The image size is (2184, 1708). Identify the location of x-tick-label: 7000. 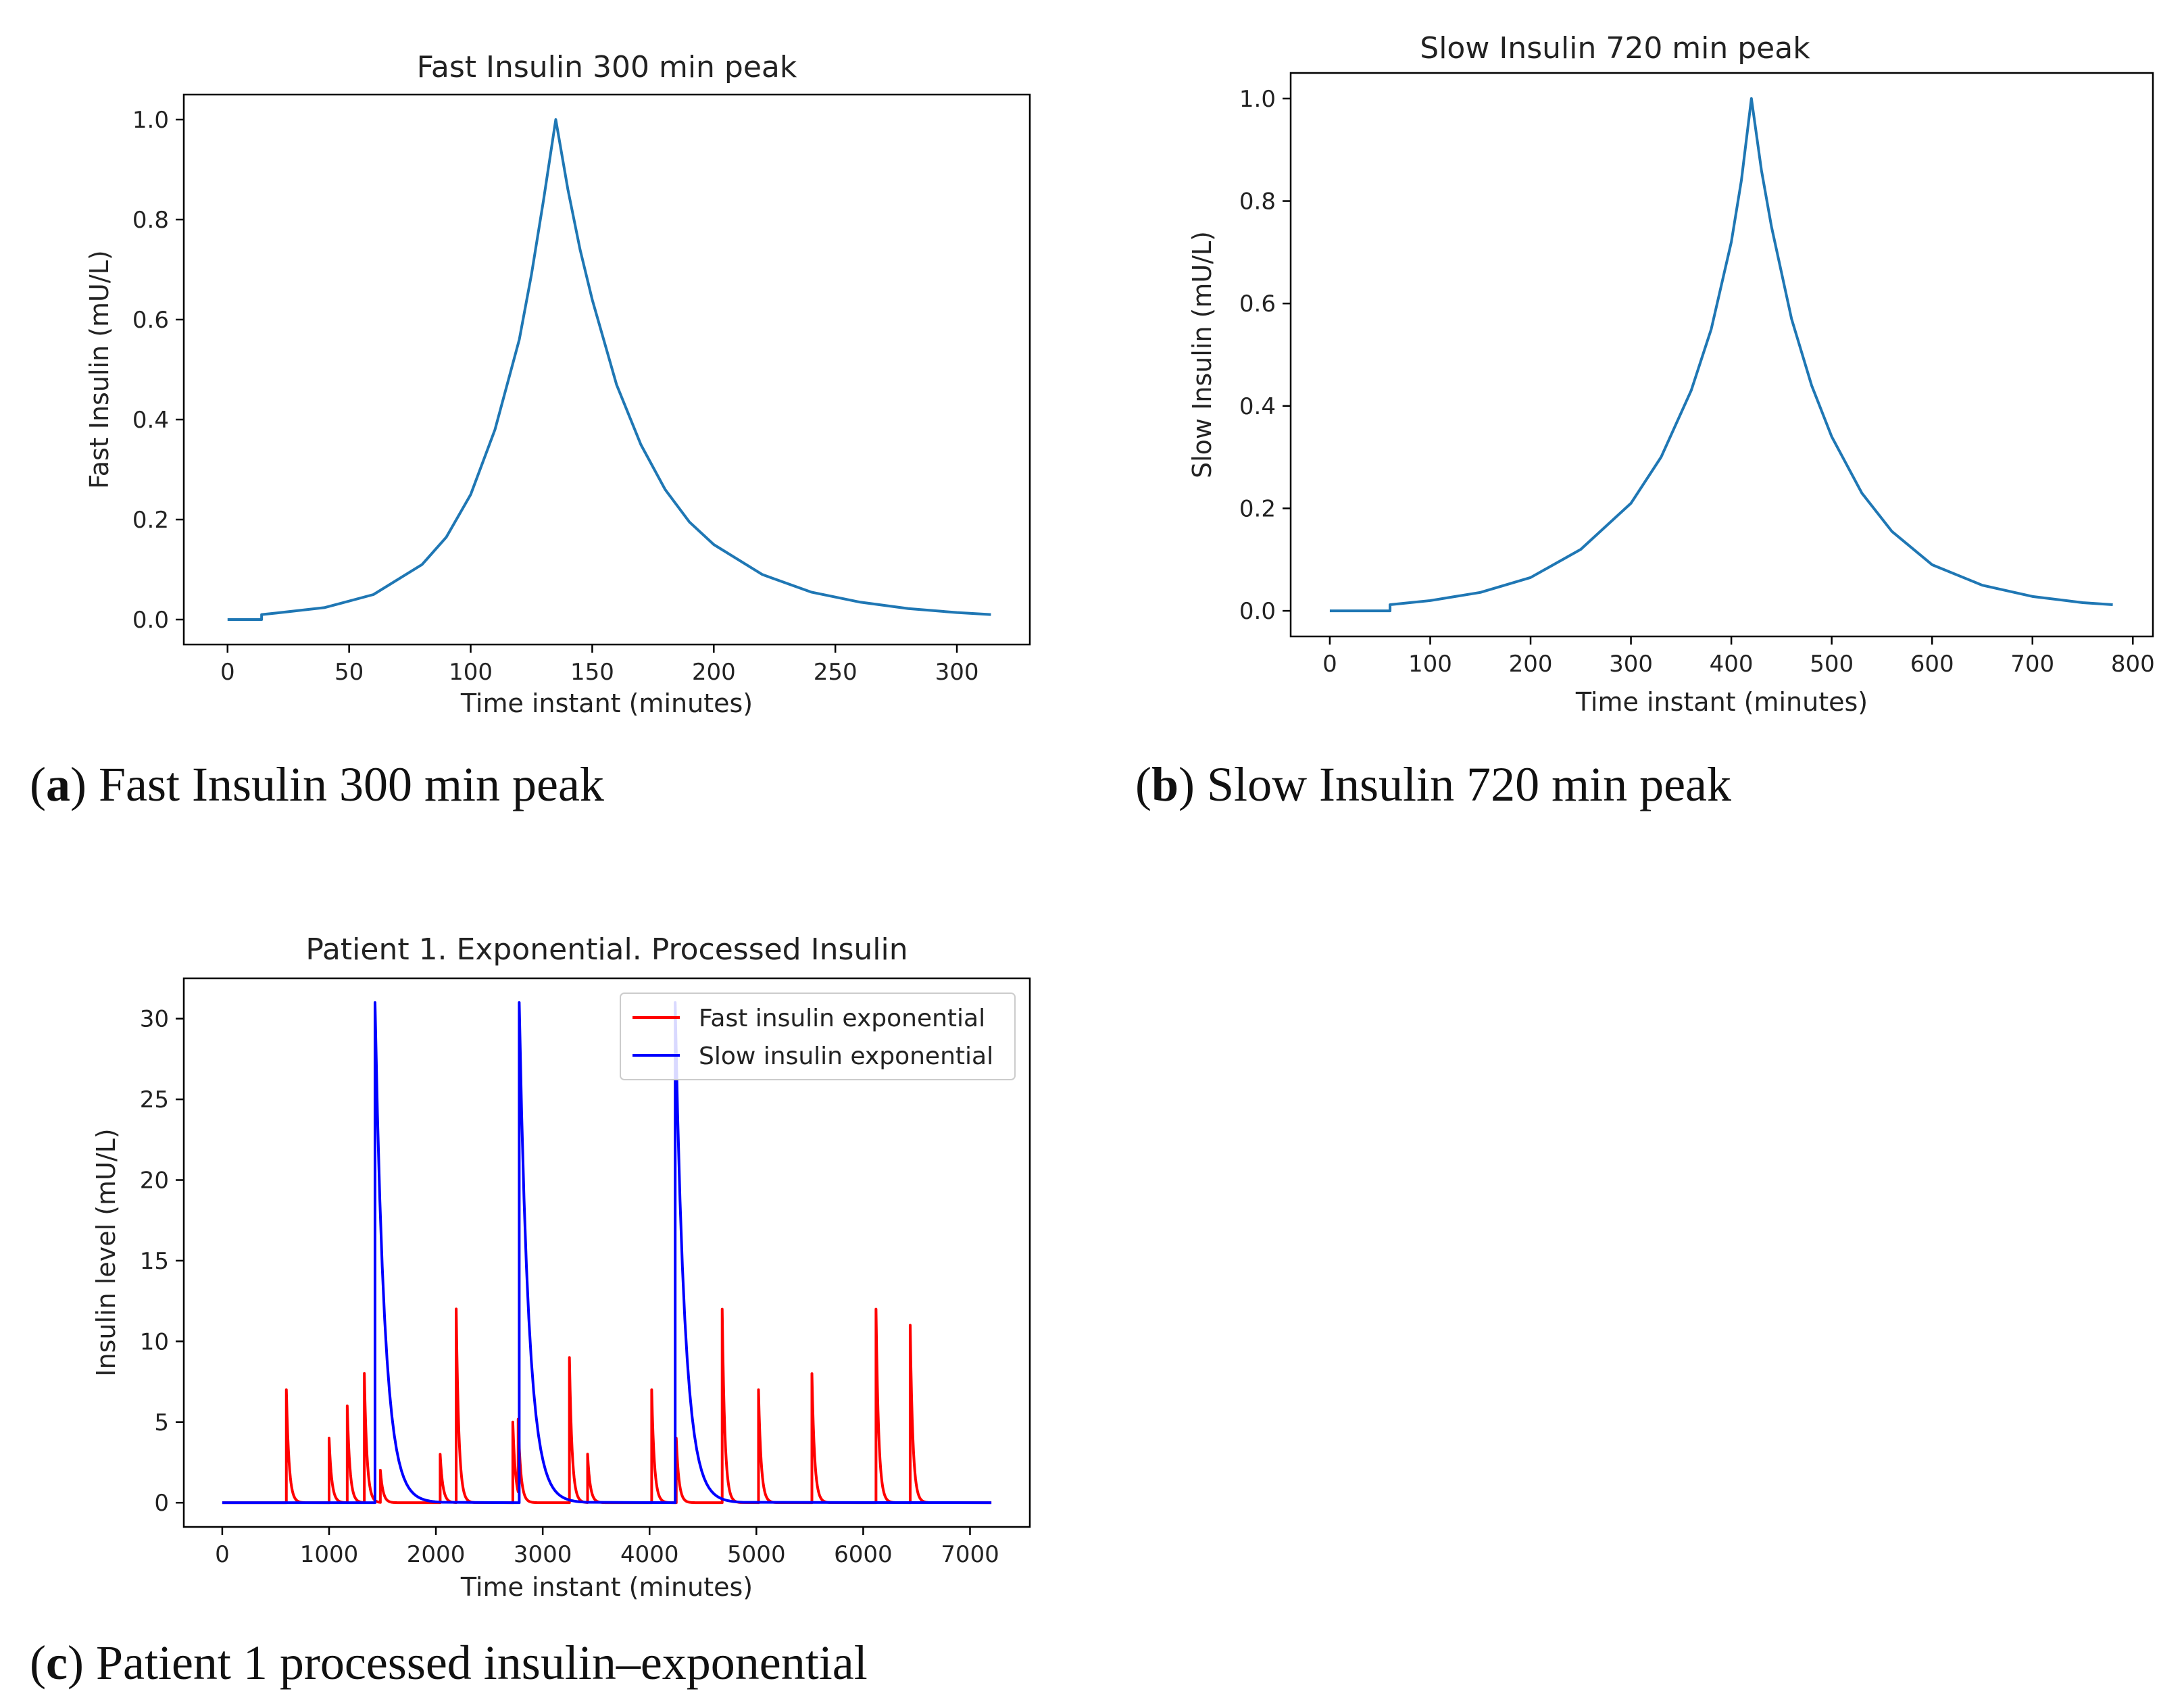
(970, 1555).